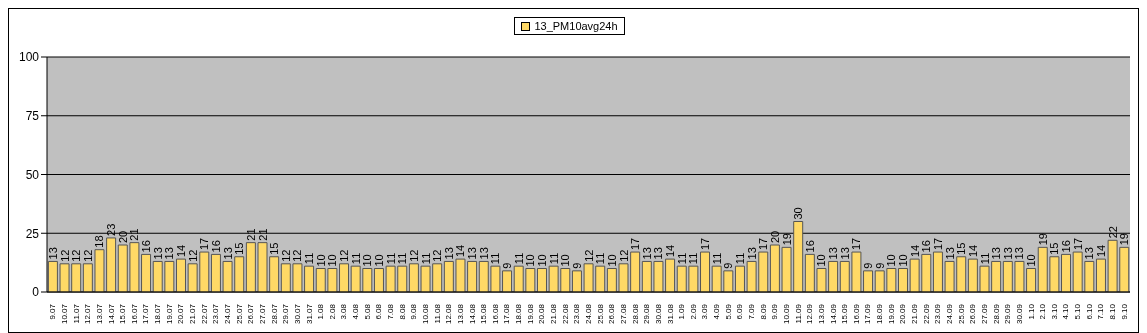 The height and width of the screenshot is (333, 1147). Describe the element at coordinates (262, 314) in the screenshot. I see `x-tick-label: 27.07` at that location.